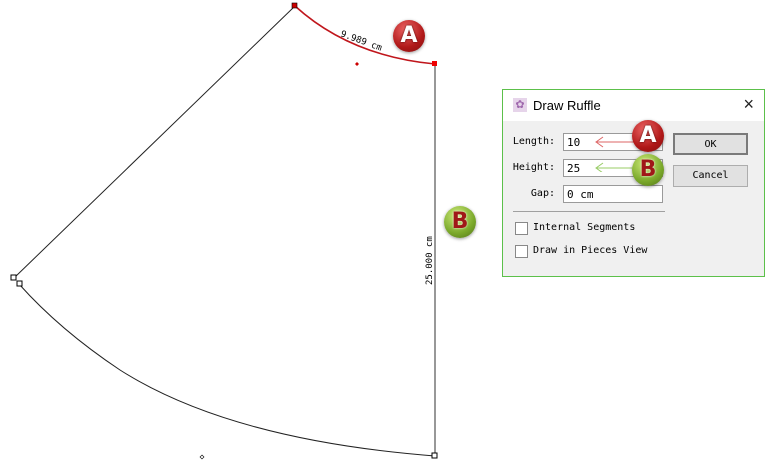  What do you see at coordinates (613, 194) in the screenshot?
I see `gap-input: 0 cm` at bounding box center [613, 194].